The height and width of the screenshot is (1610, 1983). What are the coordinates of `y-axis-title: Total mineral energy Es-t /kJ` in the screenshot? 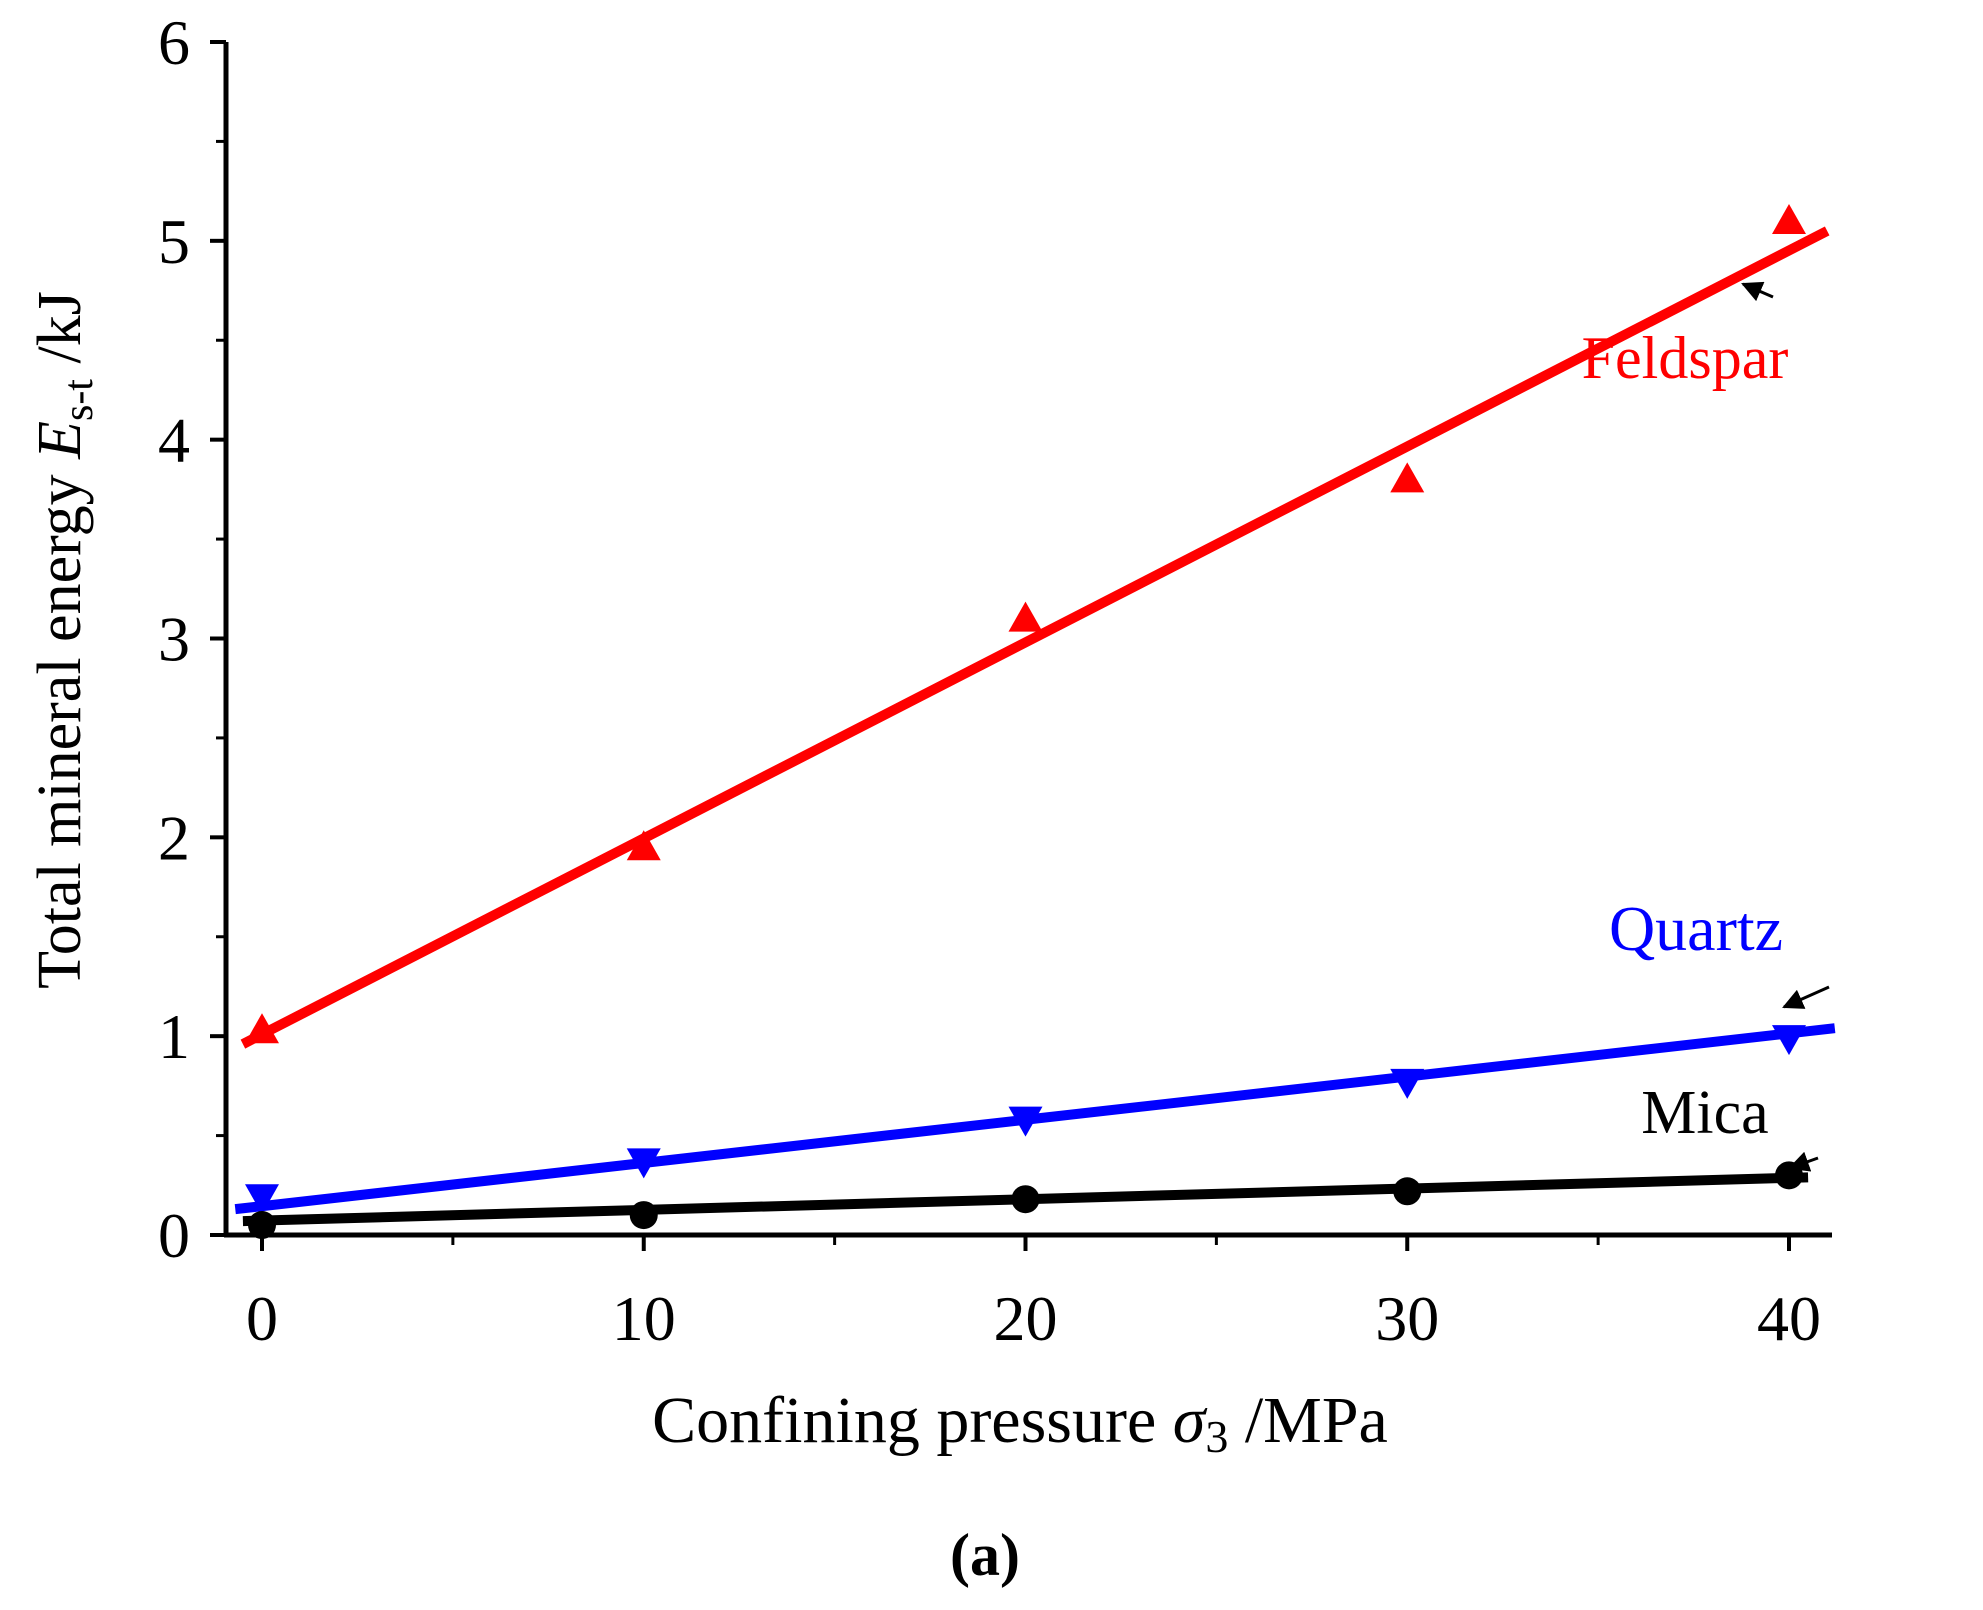 It's located at (64, 640).